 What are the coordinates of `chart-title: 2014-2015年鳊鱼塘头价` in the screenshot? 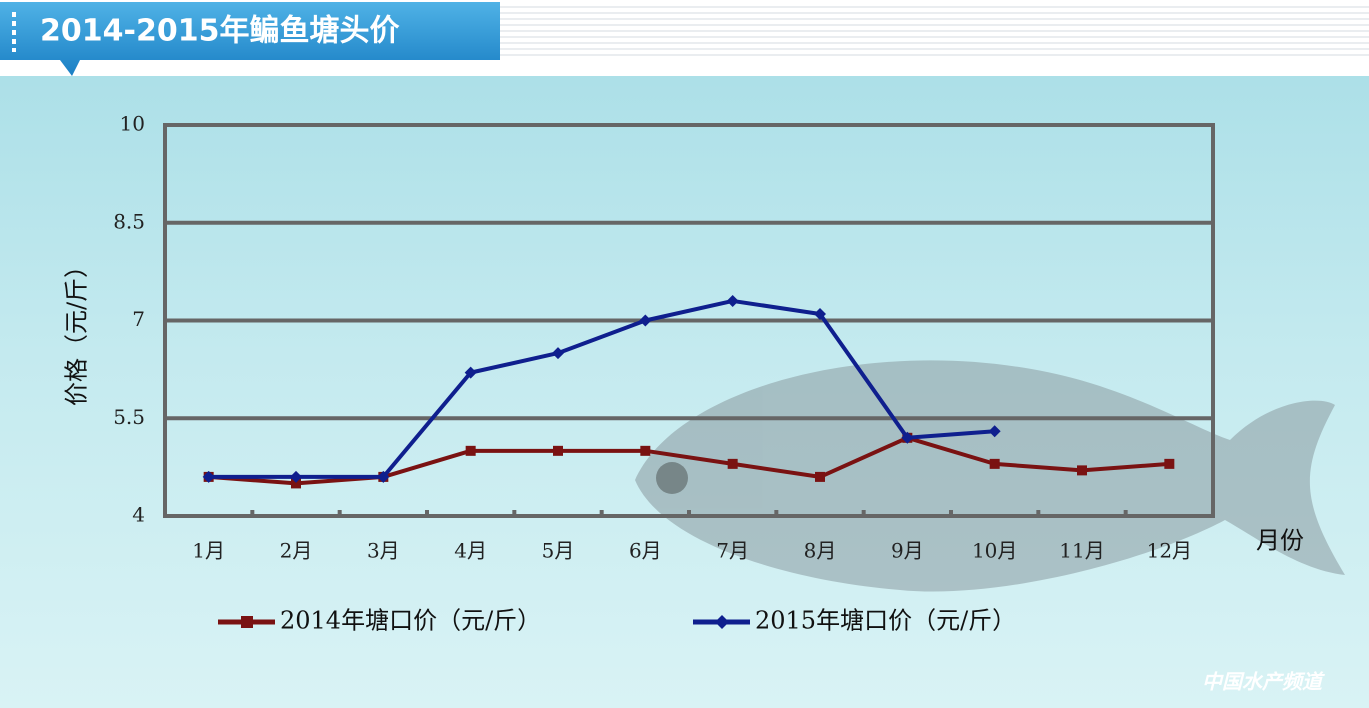 It's located at (219, 31).